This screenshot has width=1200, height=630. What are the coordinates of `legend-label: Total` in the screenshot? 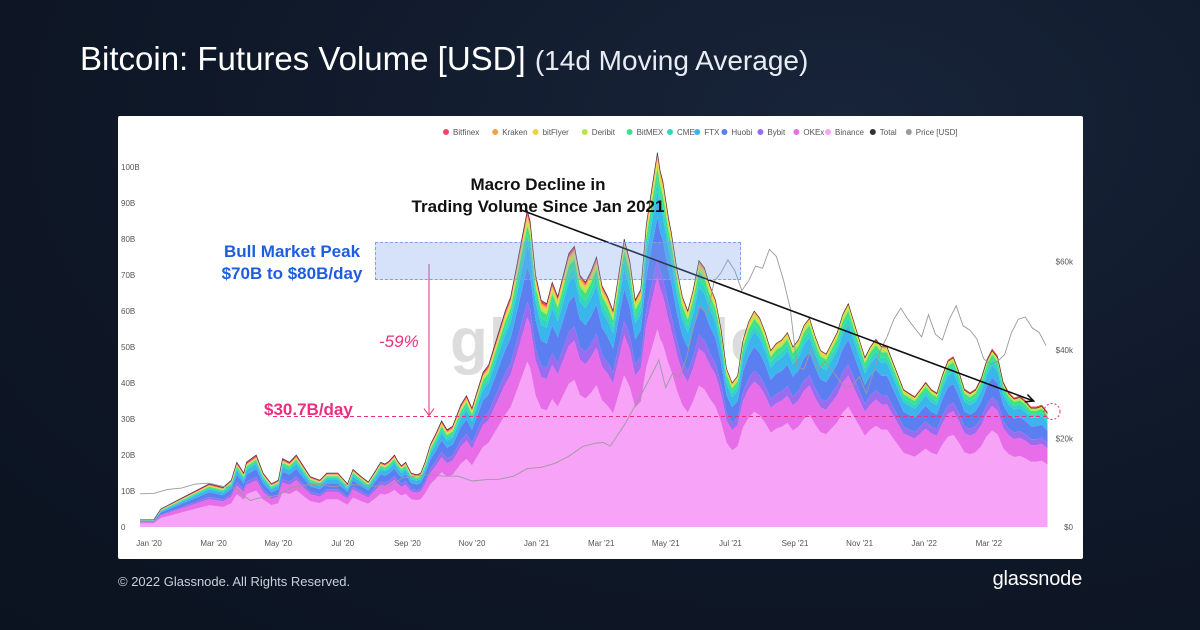 It's located at (888, 132).